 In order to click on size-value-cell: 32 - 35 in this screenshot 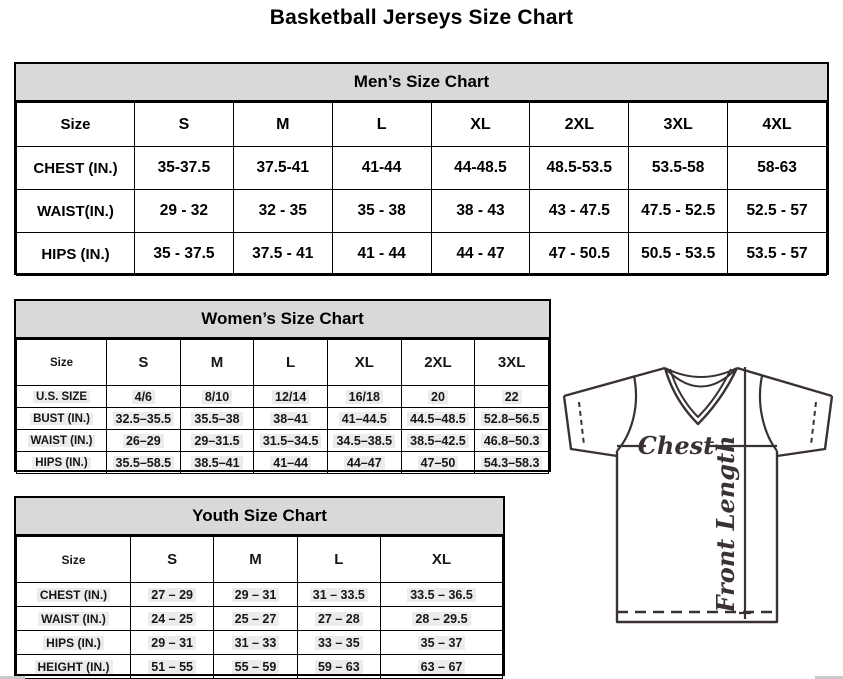, I will do `click(282, 211)`.